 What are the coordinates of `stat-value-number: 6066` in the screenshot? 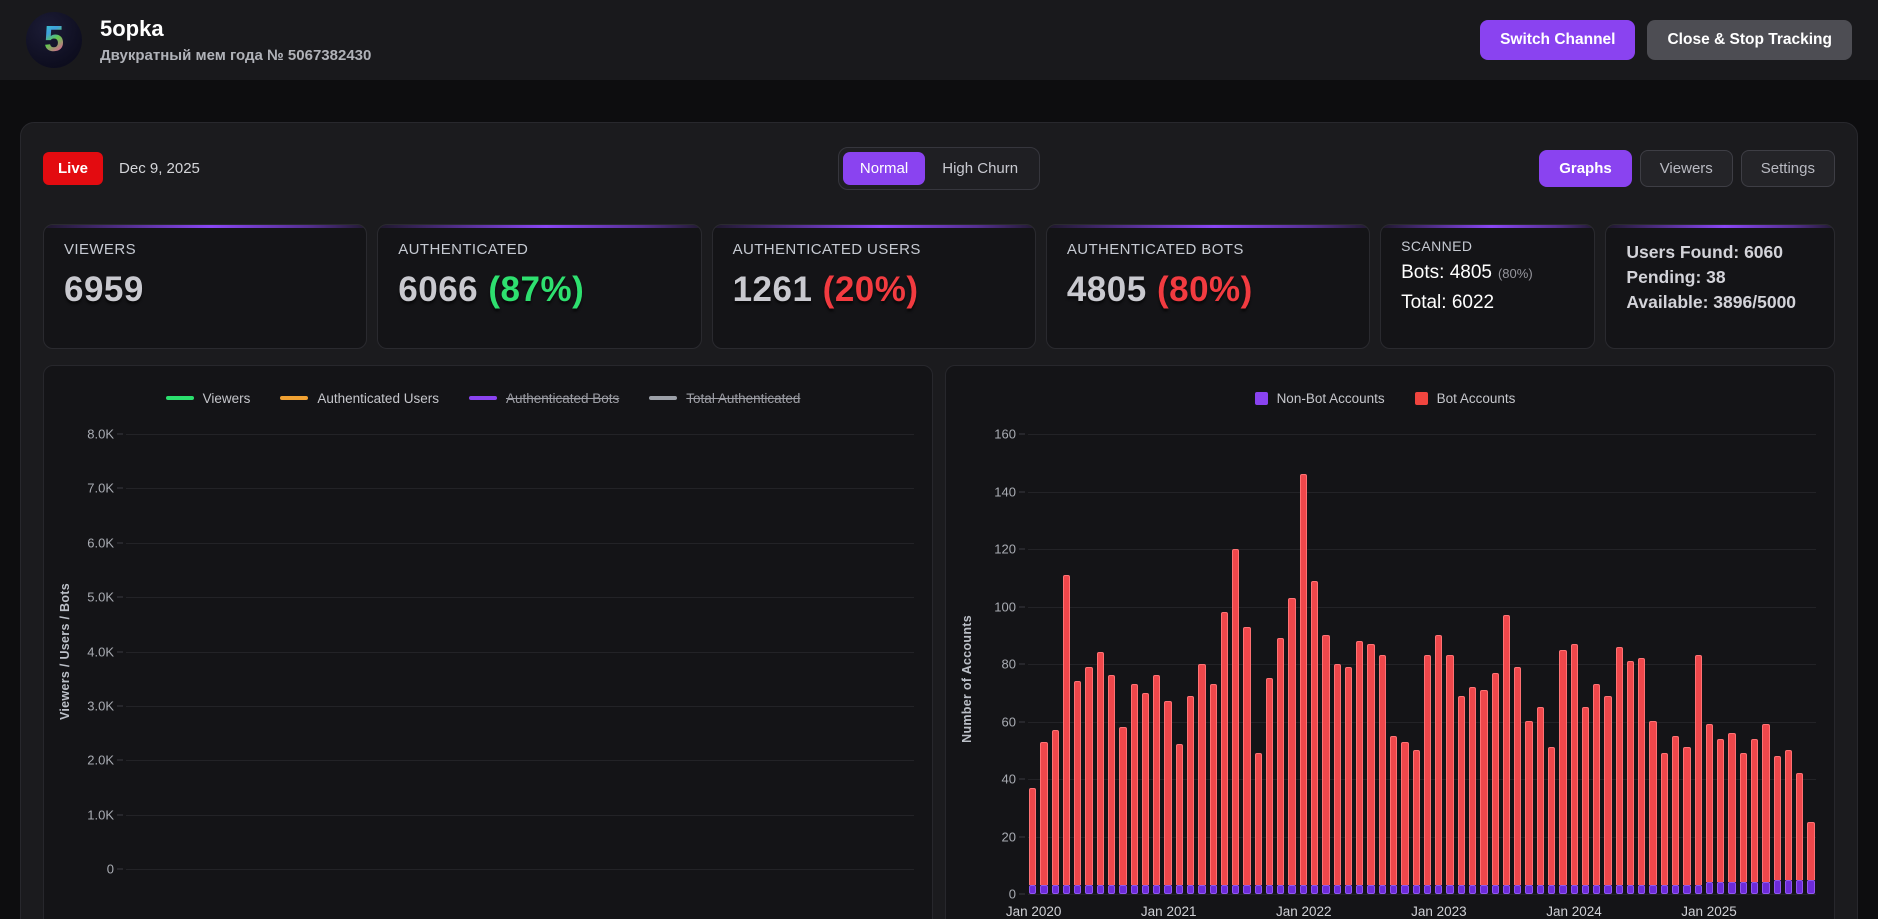 It's located at (438, 289).